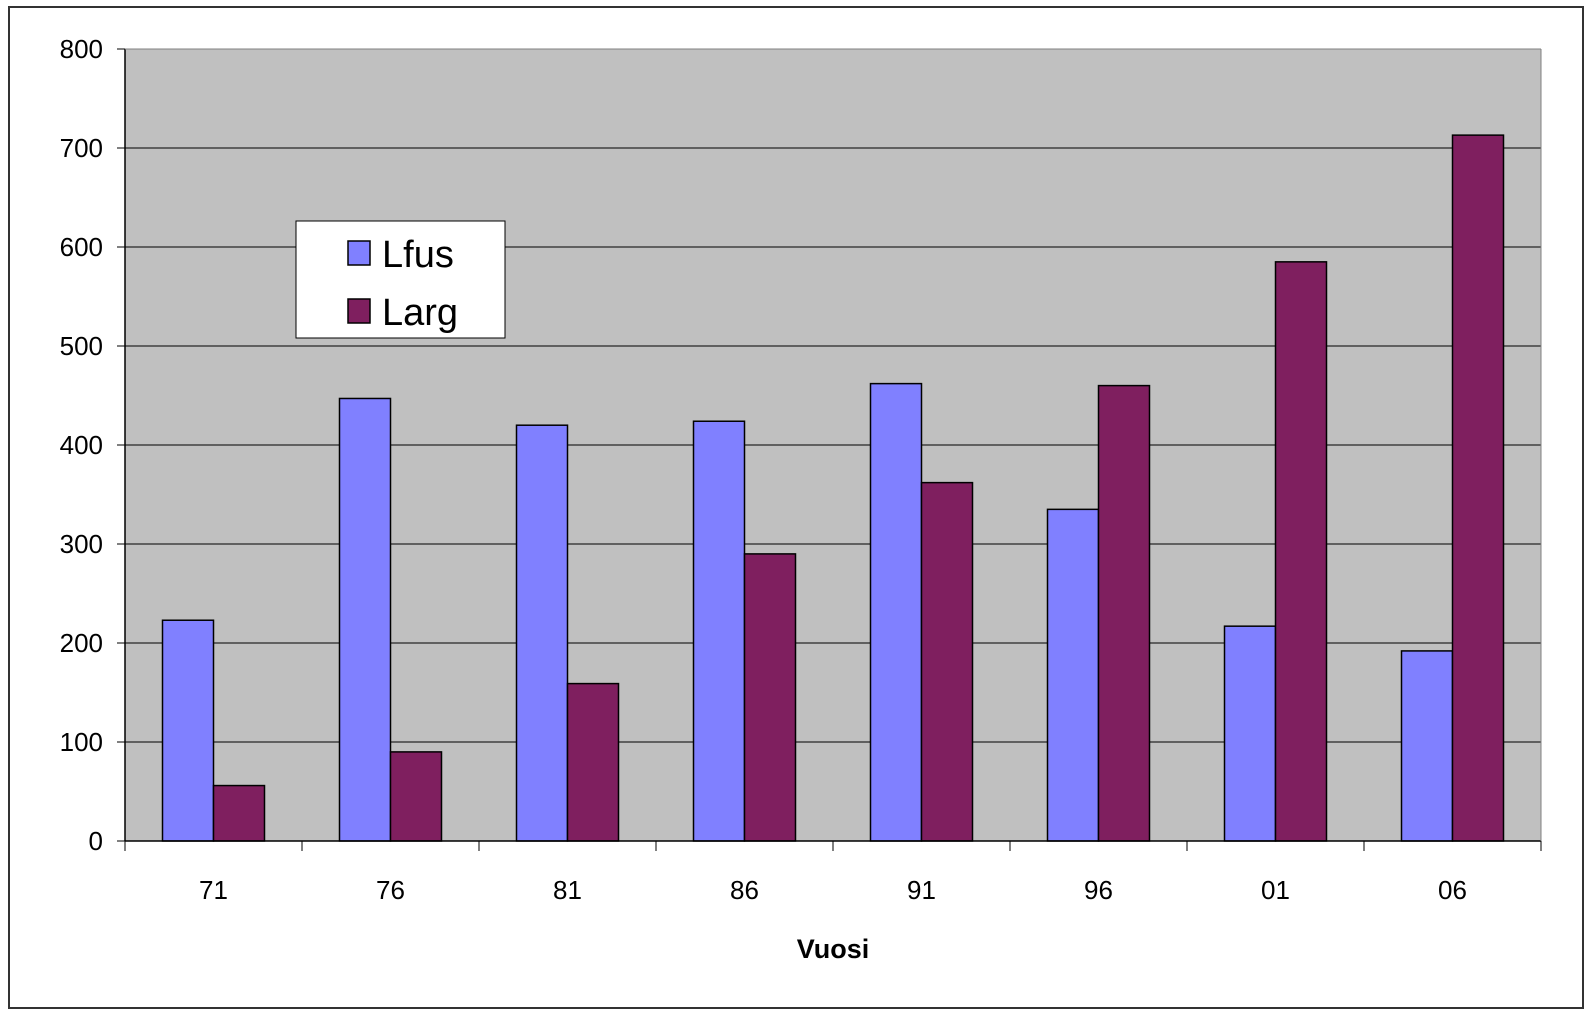 This screenshot has height=1025, width=1593. I want to click on x-tick-label-76: 76, so click(390, 890).